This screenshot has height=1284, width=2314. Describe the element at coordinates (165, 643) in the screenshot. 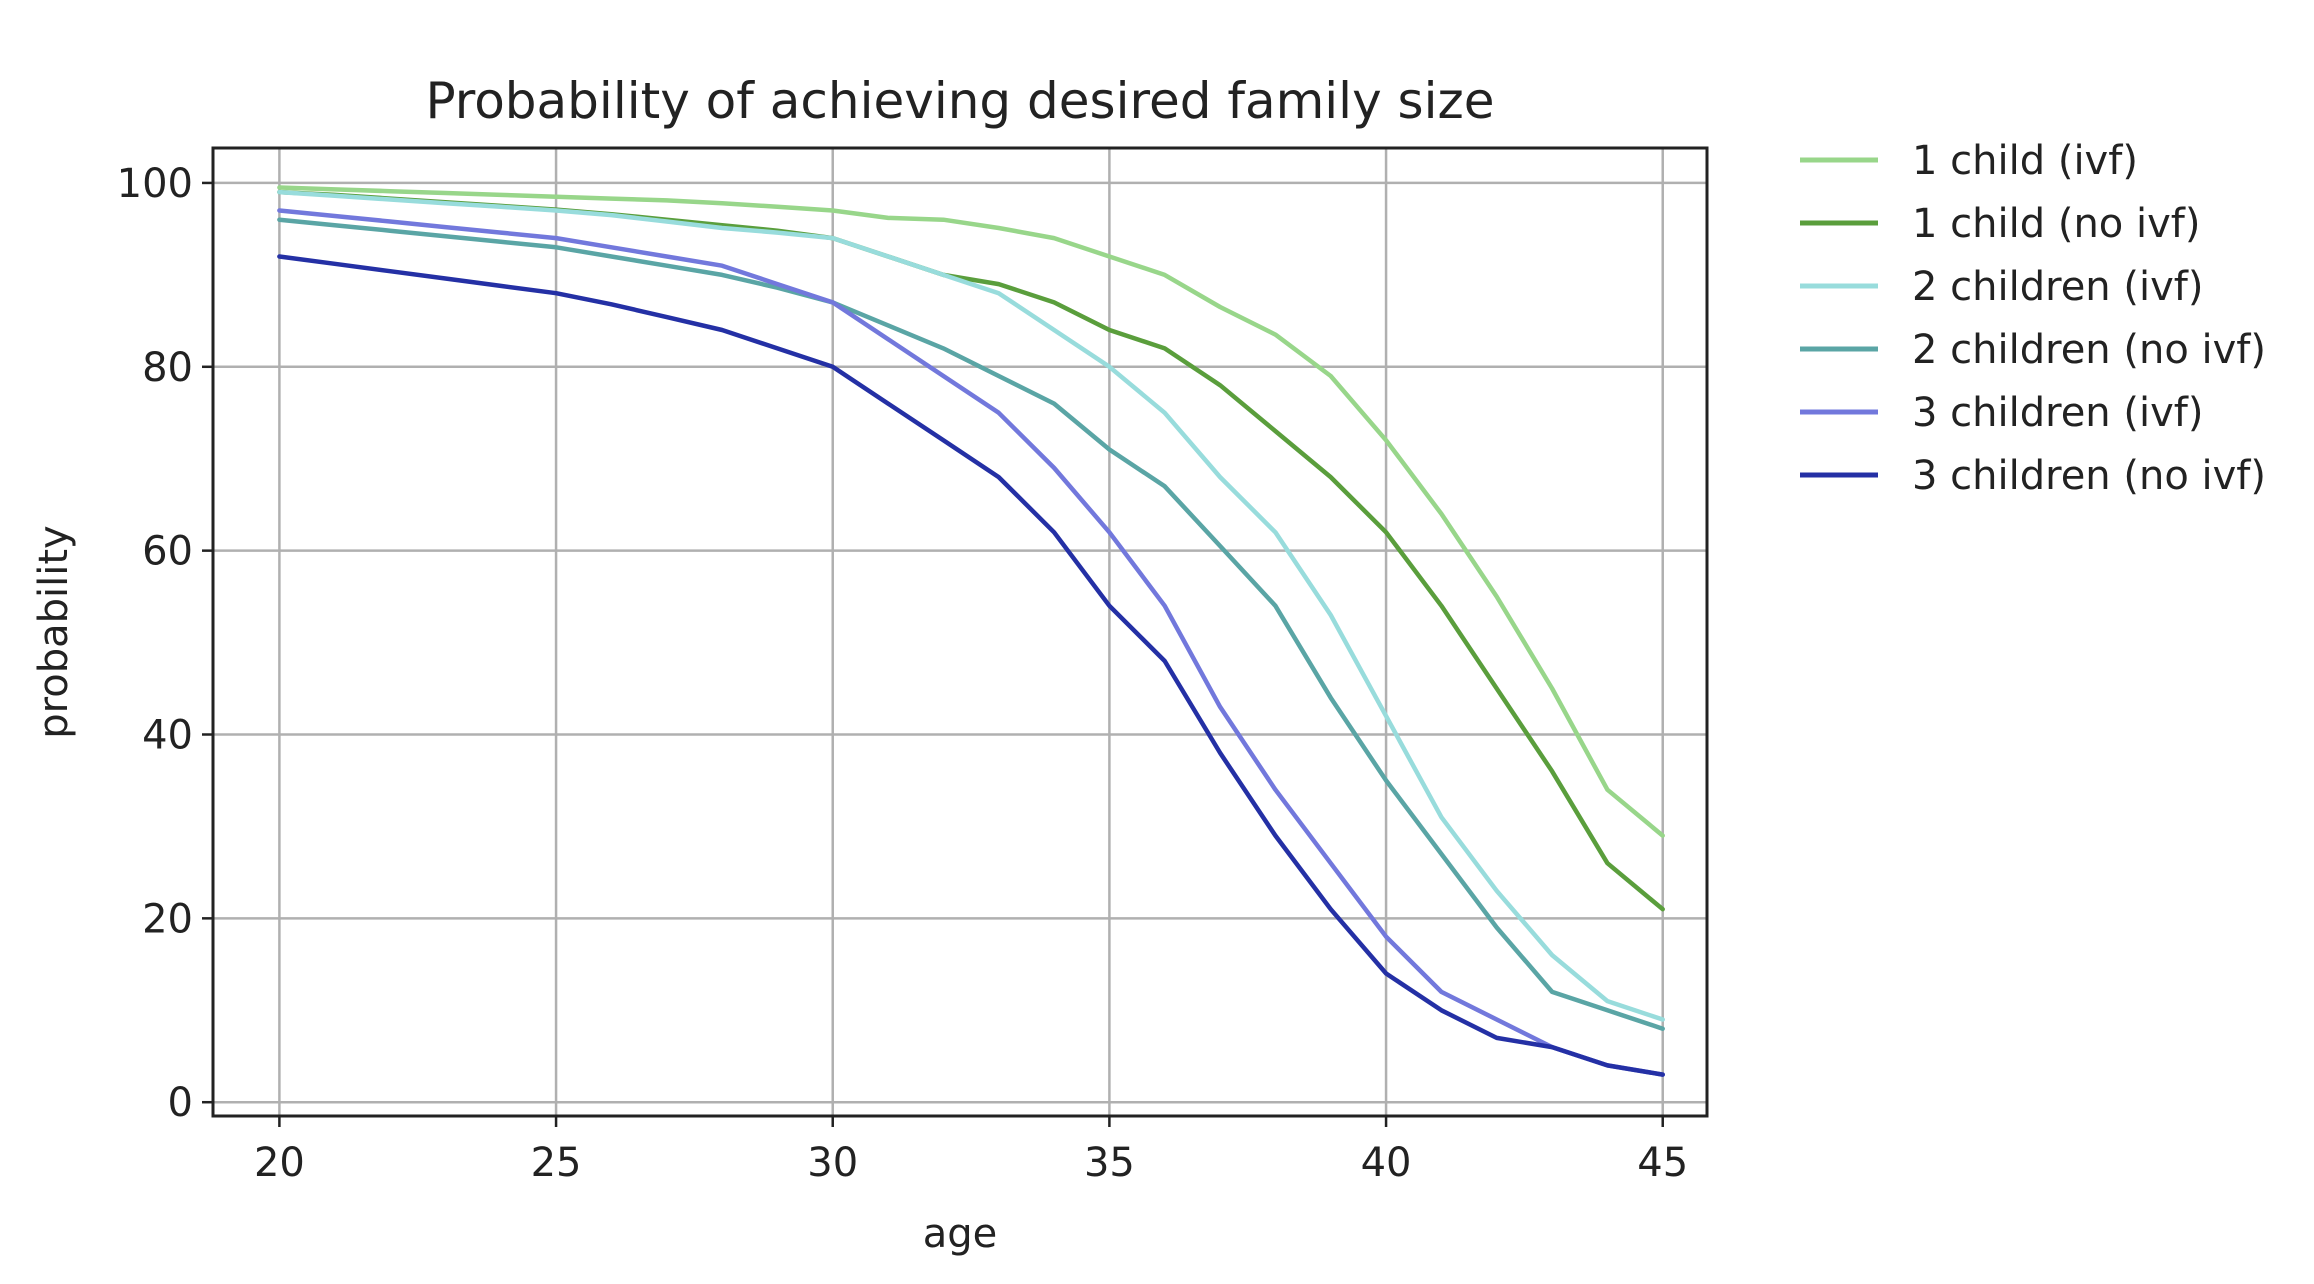

I see `y-axis-ticks: 0 20 40 60 80 100` at that location.